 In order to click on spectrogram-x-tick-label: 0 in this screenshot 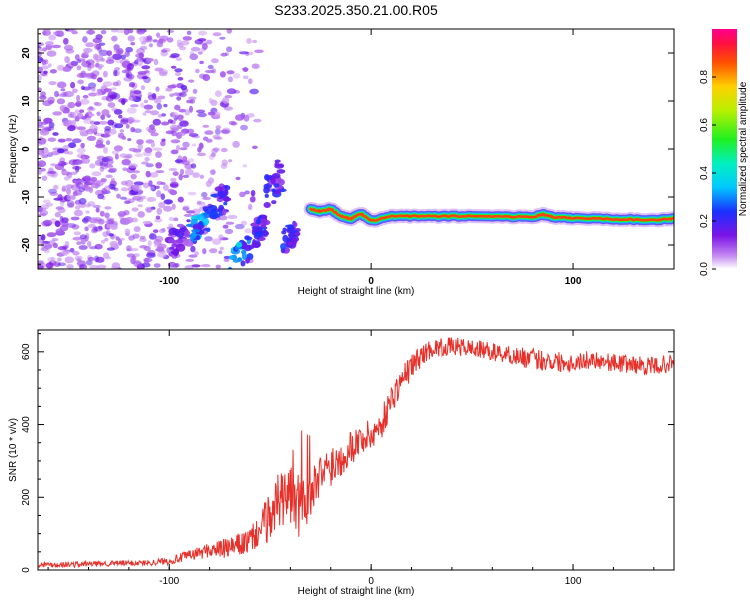, I will do `click(371, 281)`.